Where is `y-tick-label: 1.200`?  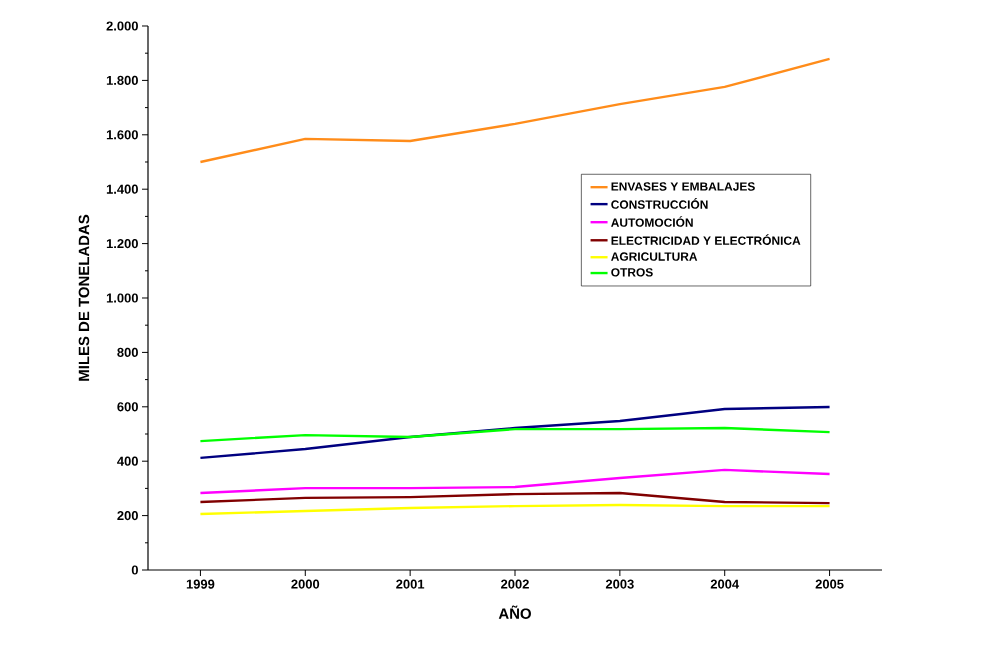
y-tick-label: 1.200 is located at coordinates (122, 244).